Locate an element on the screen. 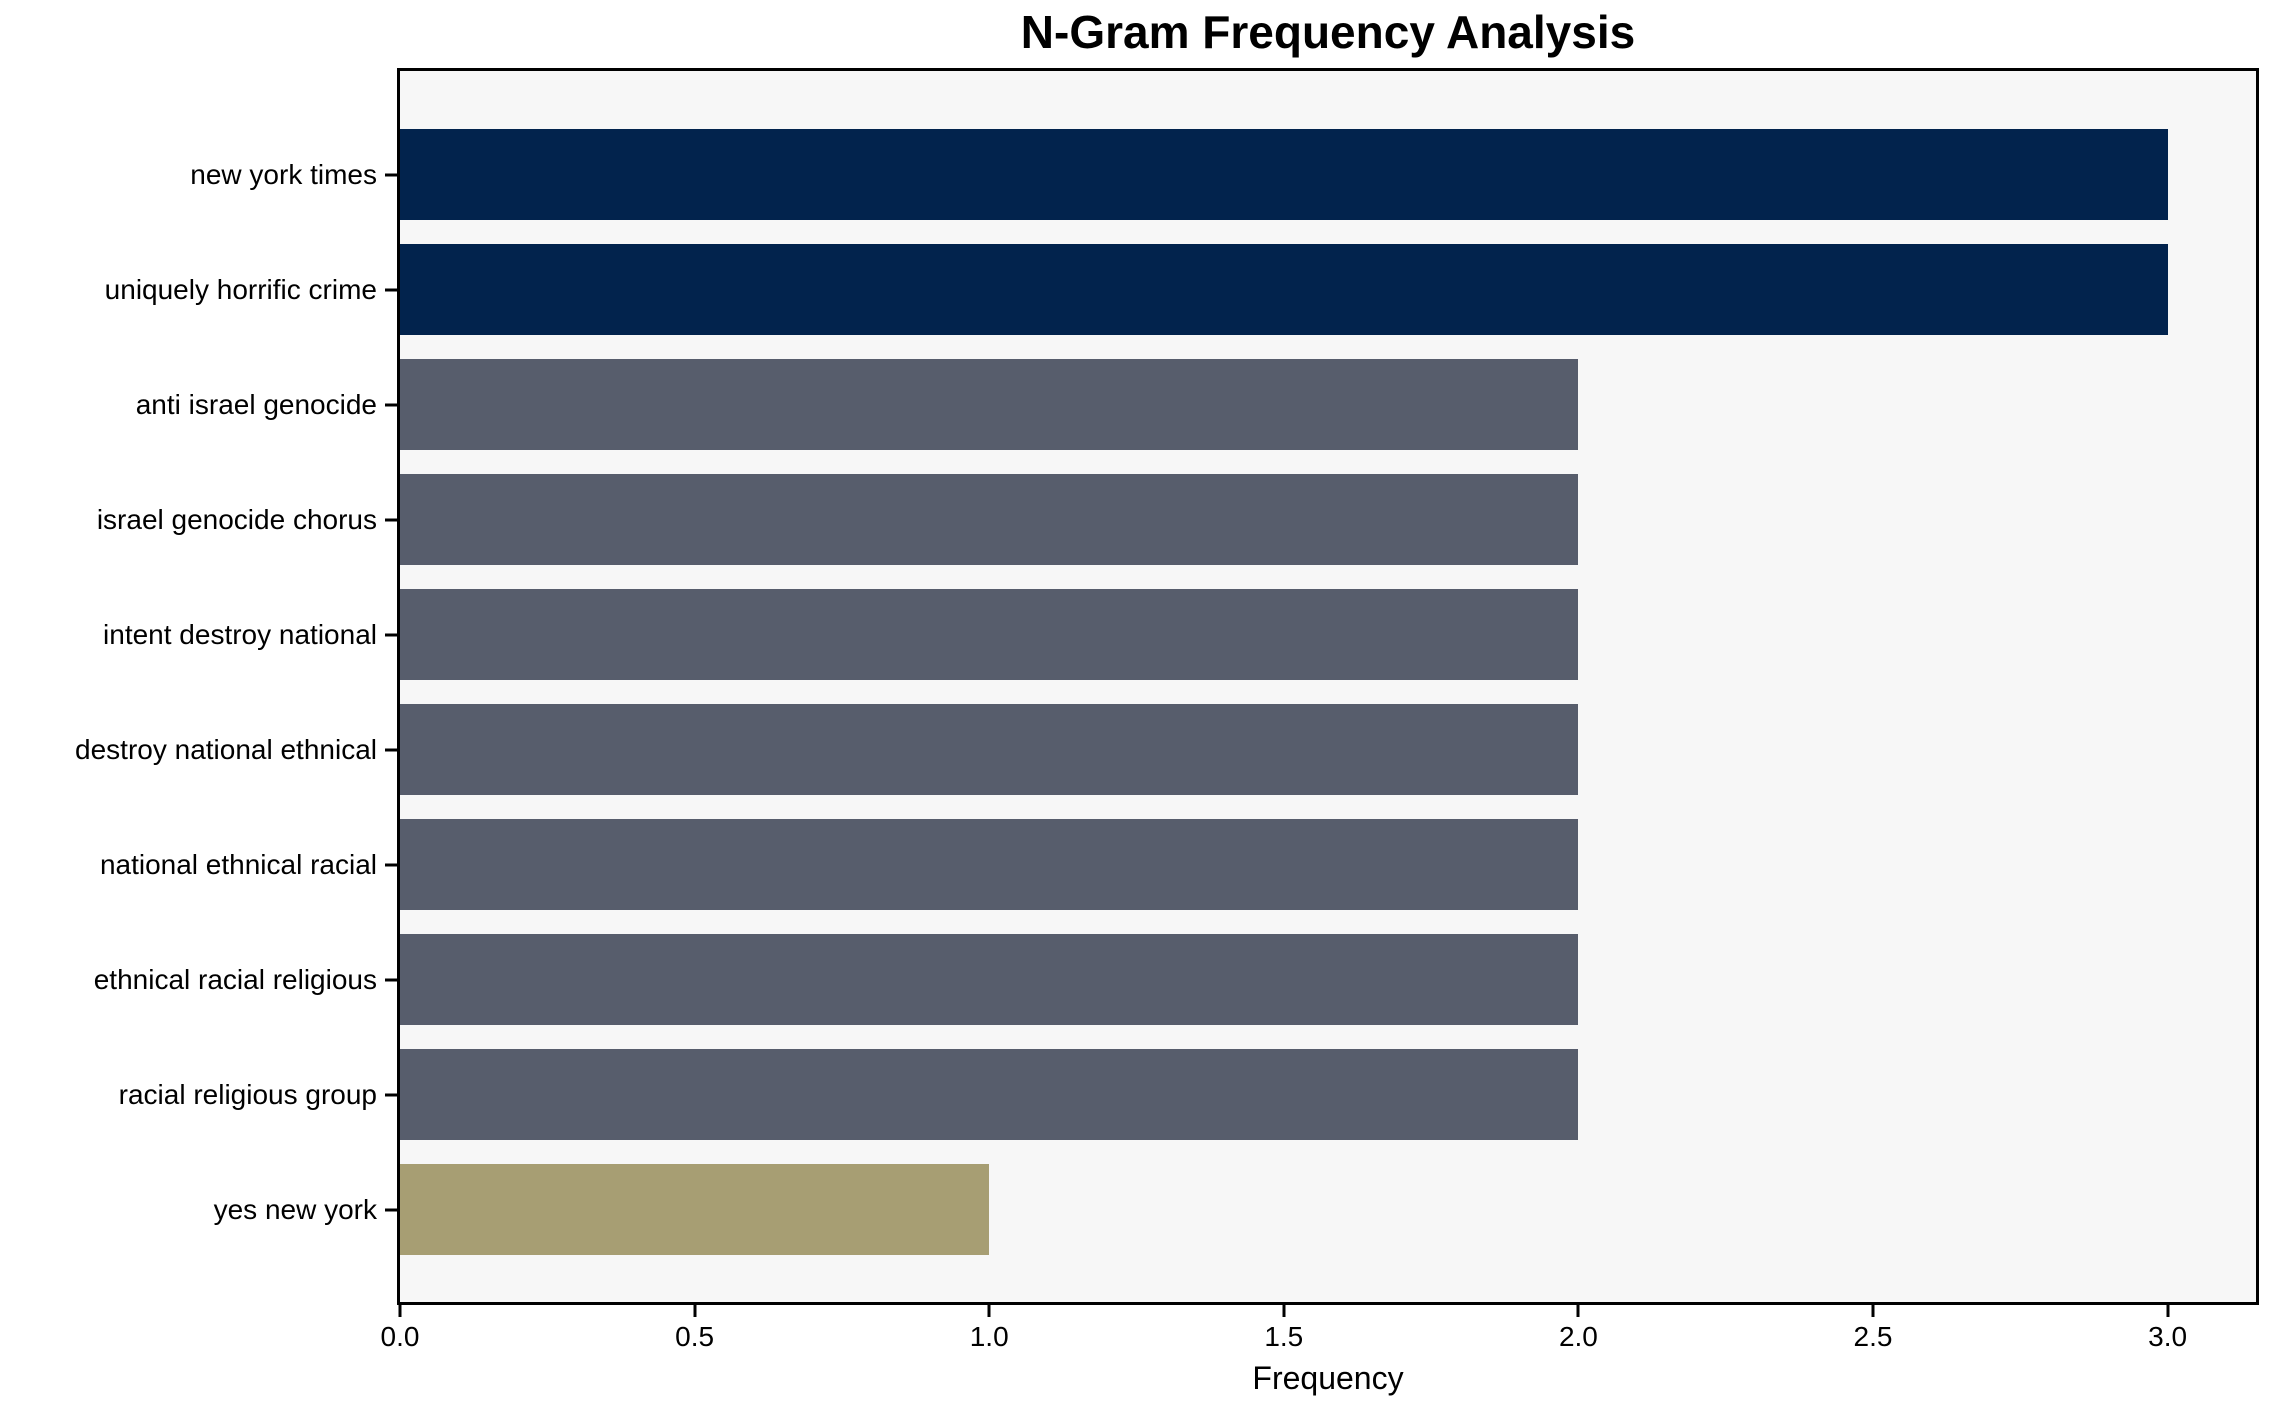 The image size is (2279, 1414). x-tick-label: 0.5 is located at coordinates (695, 1336).